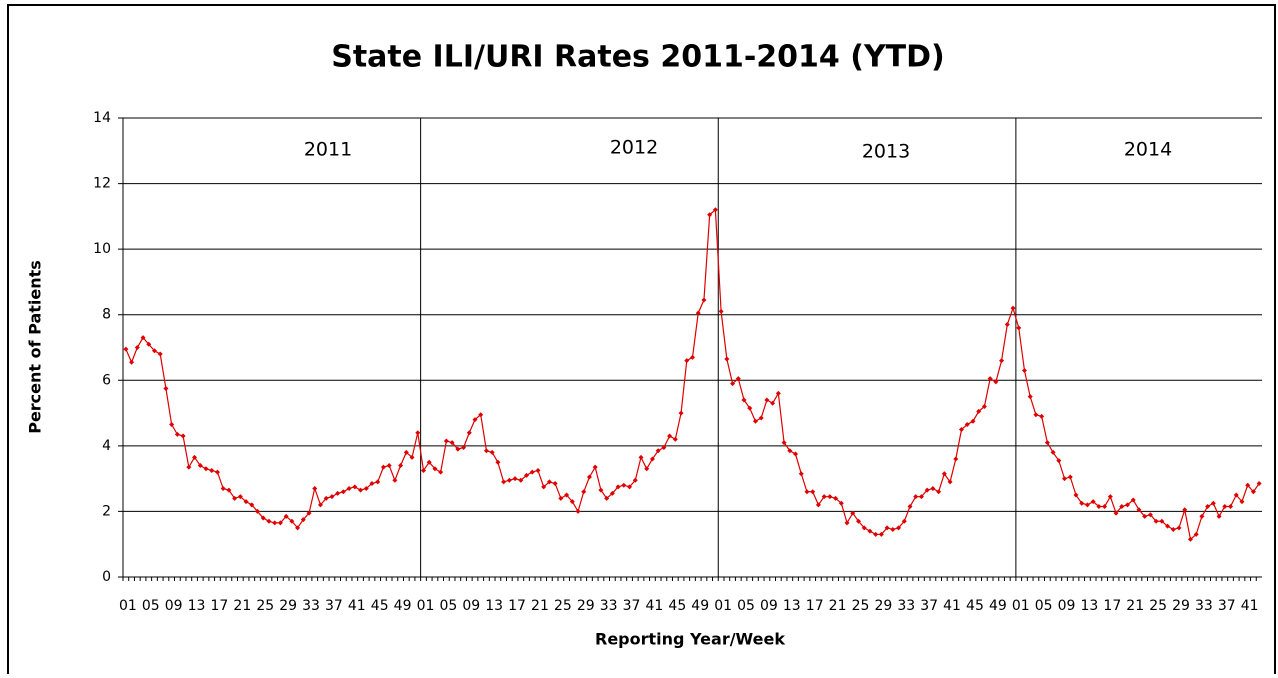 The image size is (1278, 678). I want to click on x-tick-label: 09, so click(471, 606).